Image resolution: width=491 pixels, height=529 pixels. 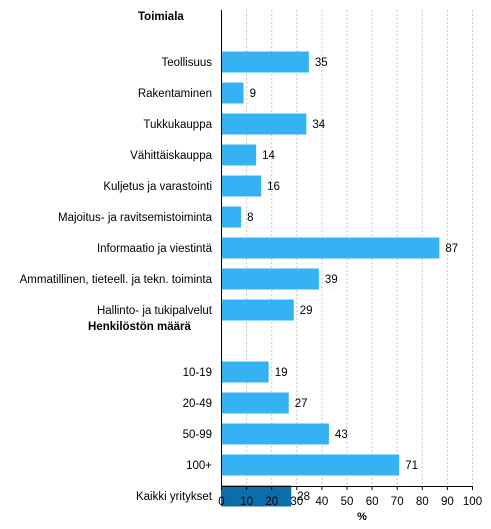 What do you see at coordinates (451, 249) in the screenshot?
I see `data-label: 87` at bounding box center [451, 249].